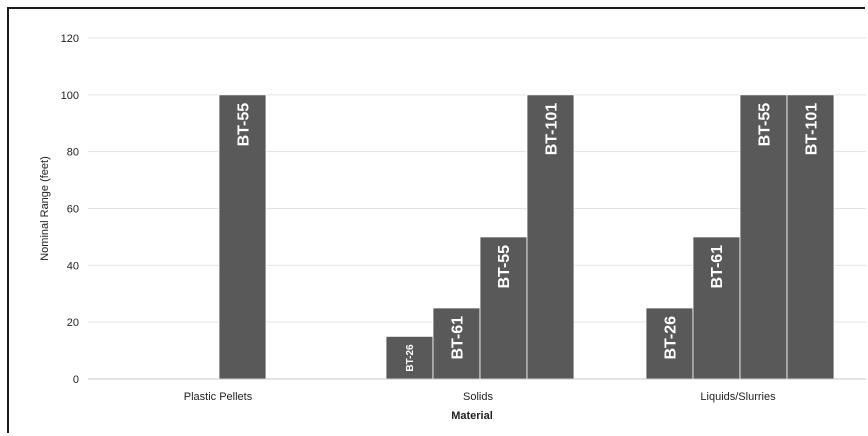 Image resolution: width=868 pixels, height=436 pixels. I want to click on y-tick-label: 0, so click(76, 380).